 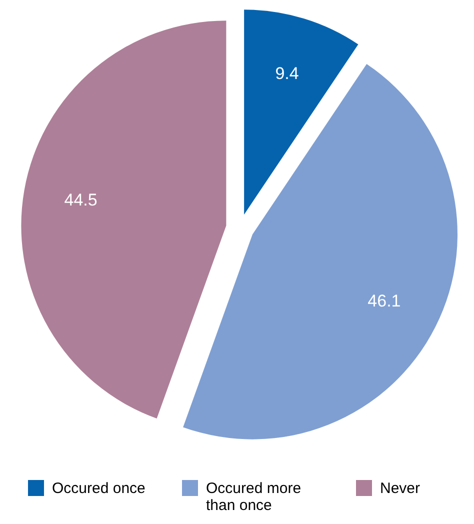 What do you see at coordinates (81, 200) in the screenshot?
I see `data-label: 44.5` at bounding box center [81, 200].